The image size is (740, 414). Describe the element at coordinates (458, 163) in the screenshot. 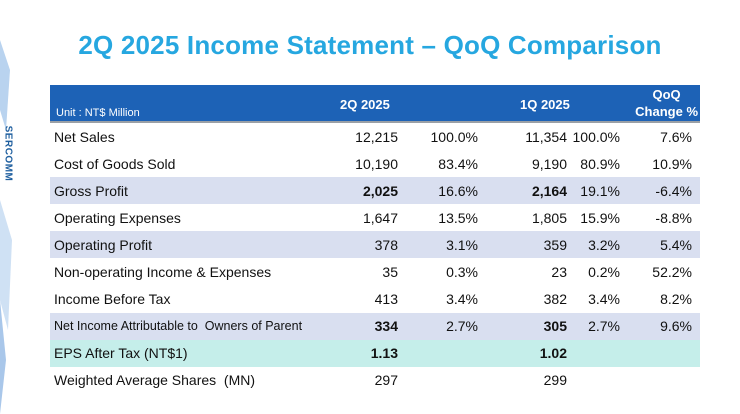

I see `percent-2q: 83.4%` at that location.